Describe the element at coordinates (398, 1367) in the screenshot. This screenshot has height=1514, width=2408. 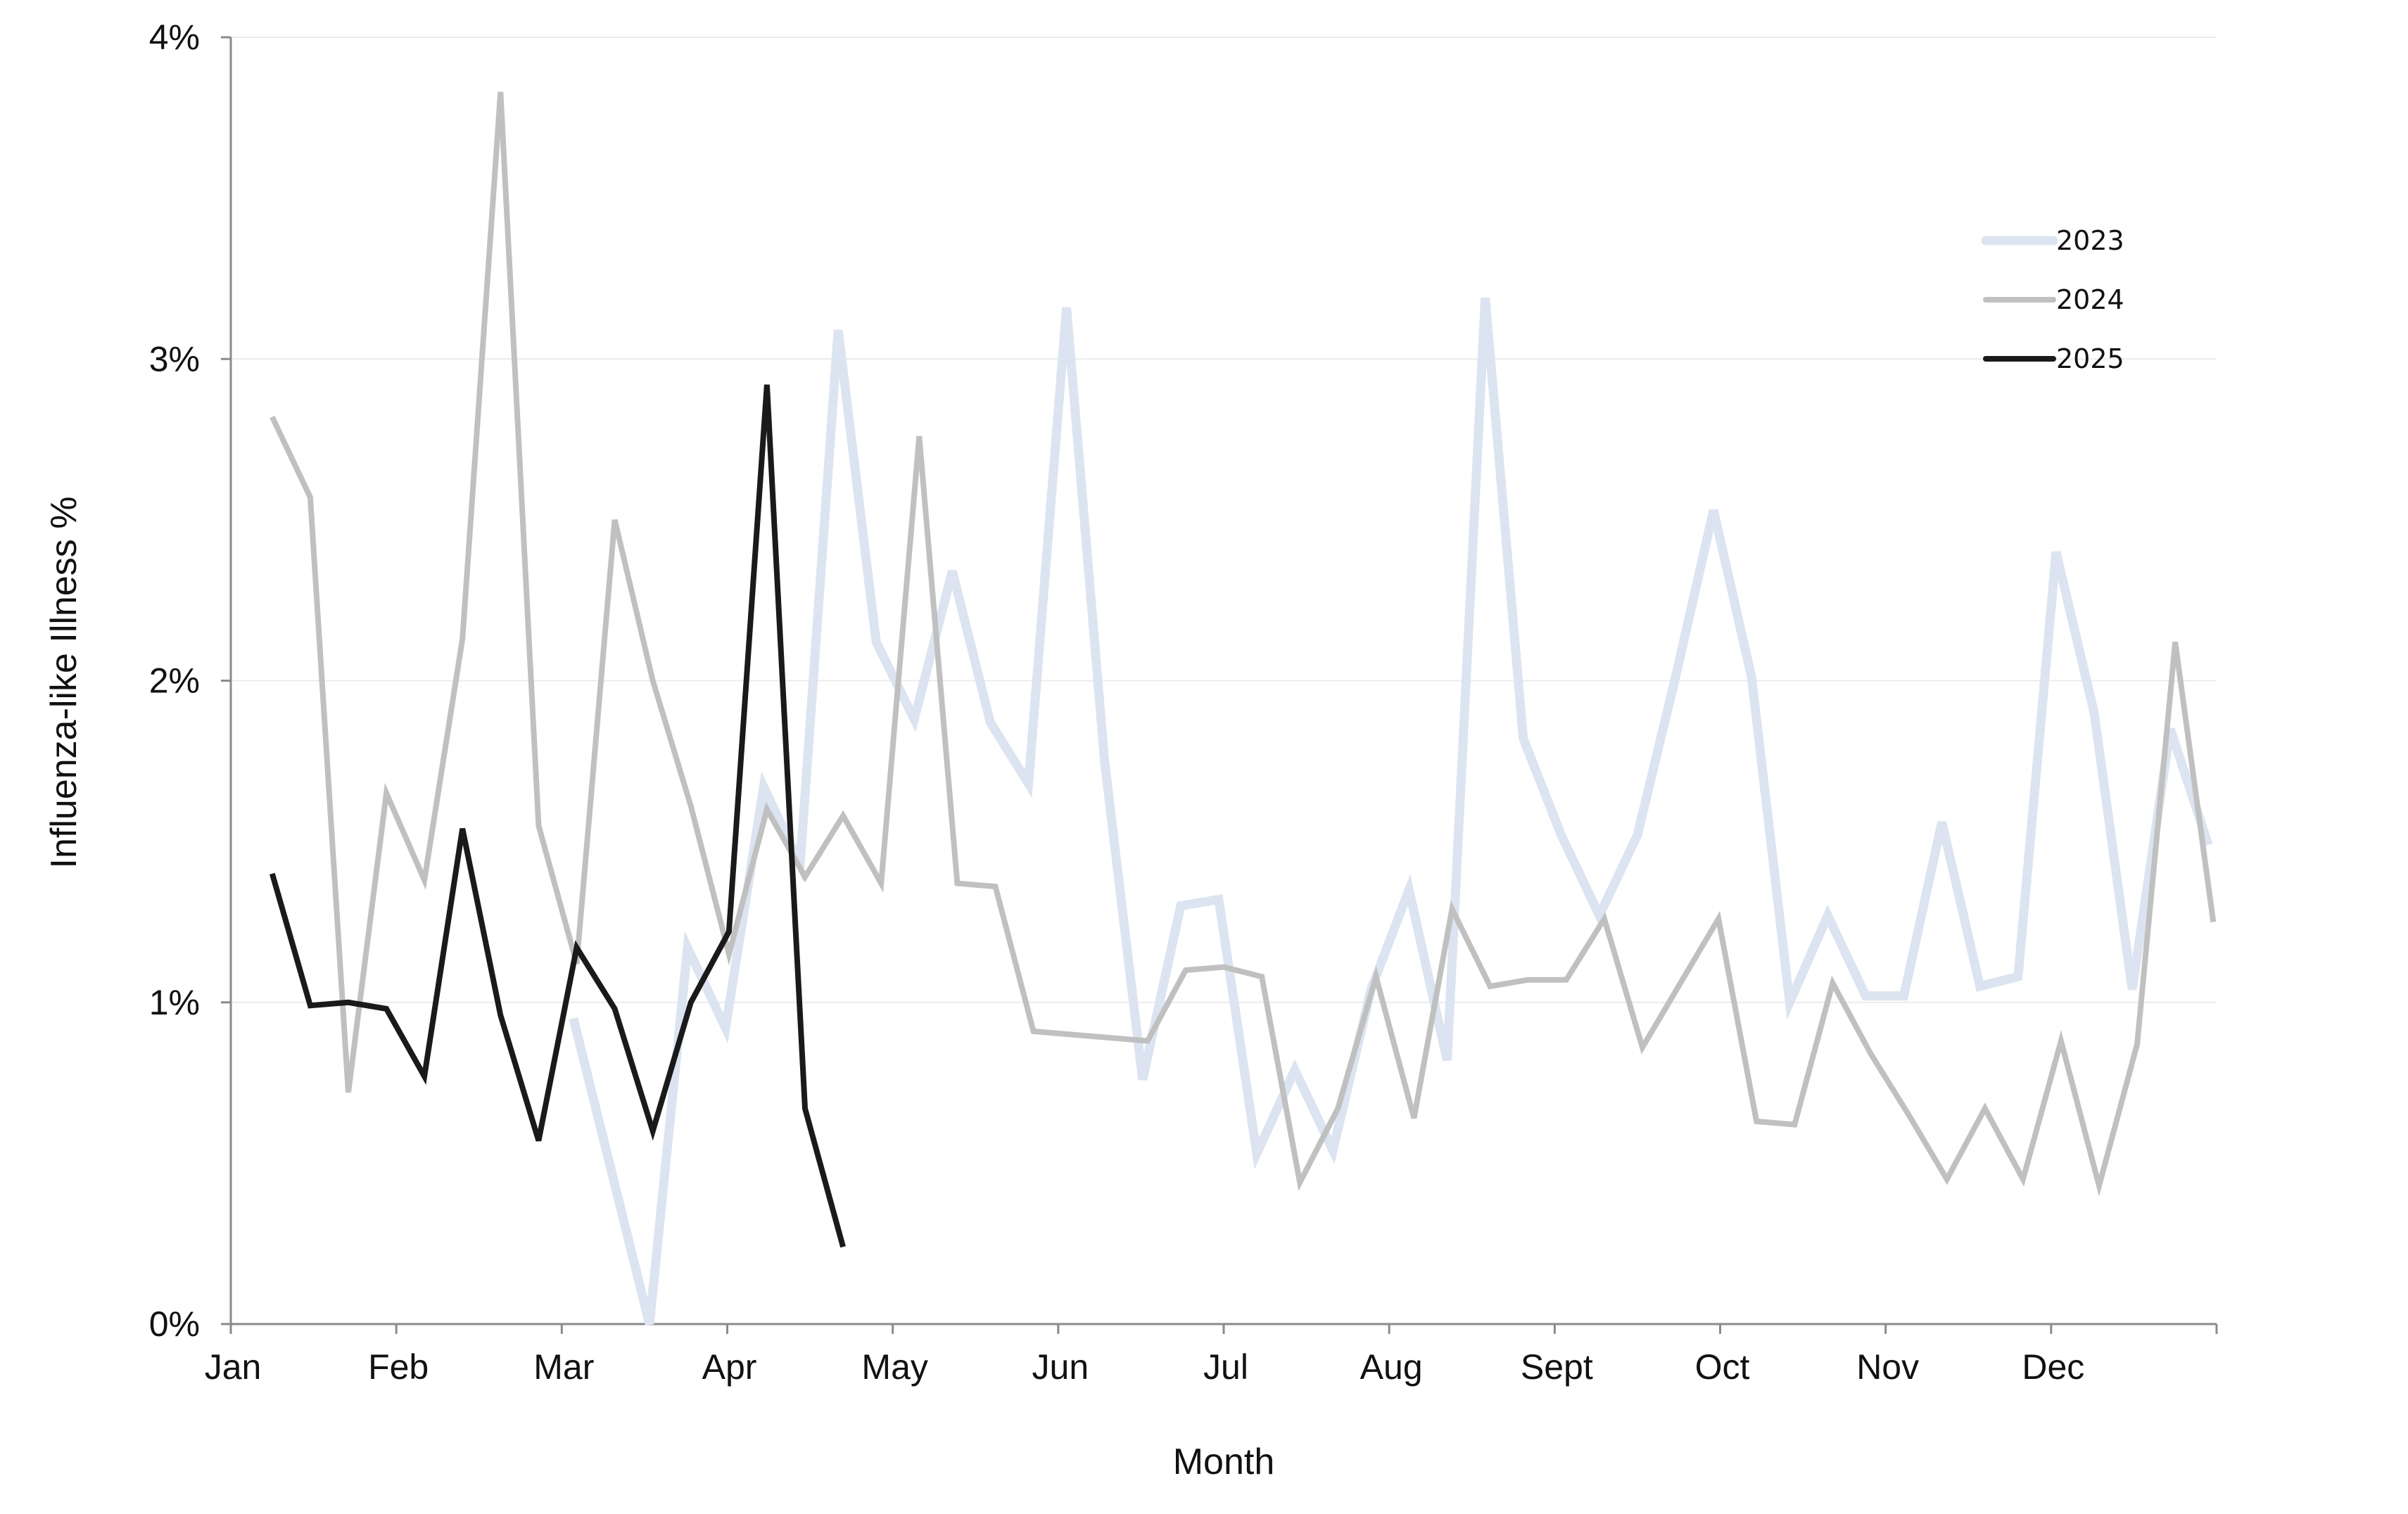
I see `x-tick-label: Feb` at that location.